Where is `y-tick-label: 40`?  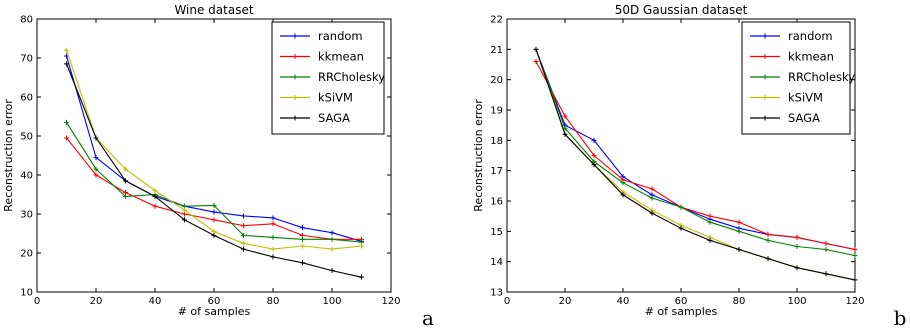 y-tick-label: 40 is located at coordinates (26, 176).